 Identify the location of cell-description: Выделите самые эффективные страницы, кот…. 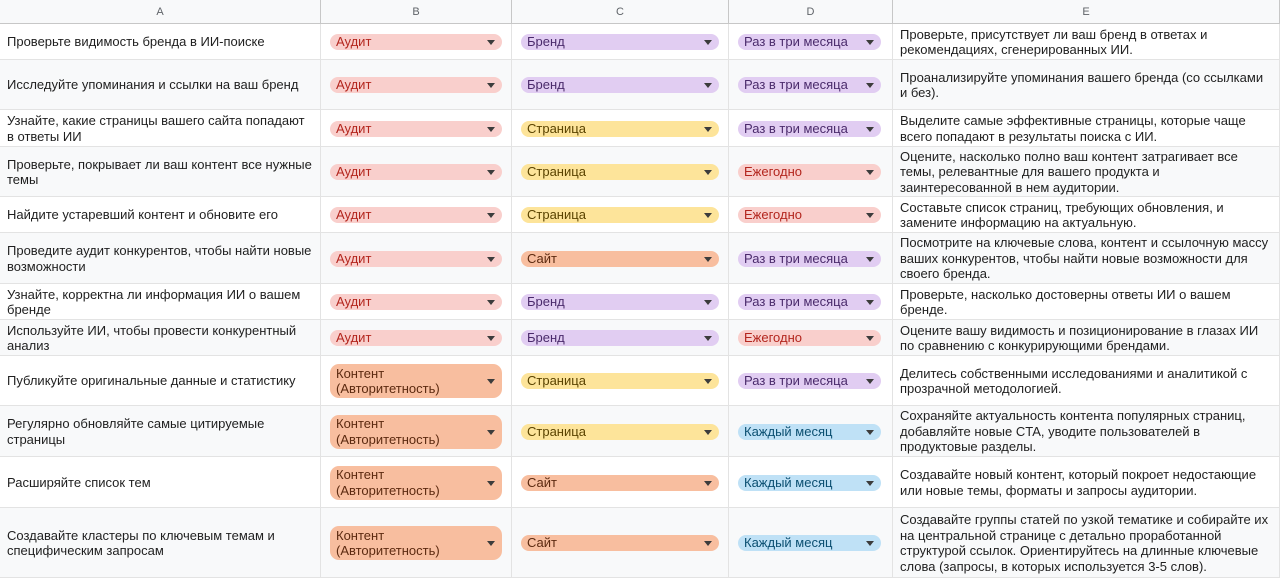
(1086, 128).